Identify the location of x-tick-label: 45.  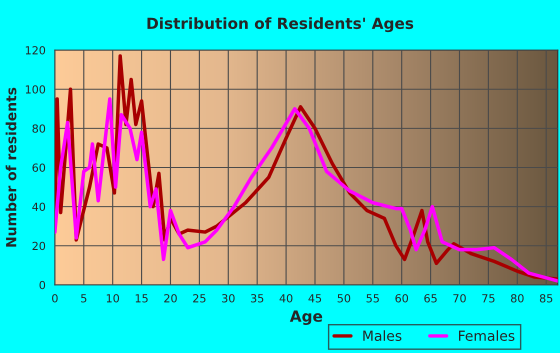
(315, 298).